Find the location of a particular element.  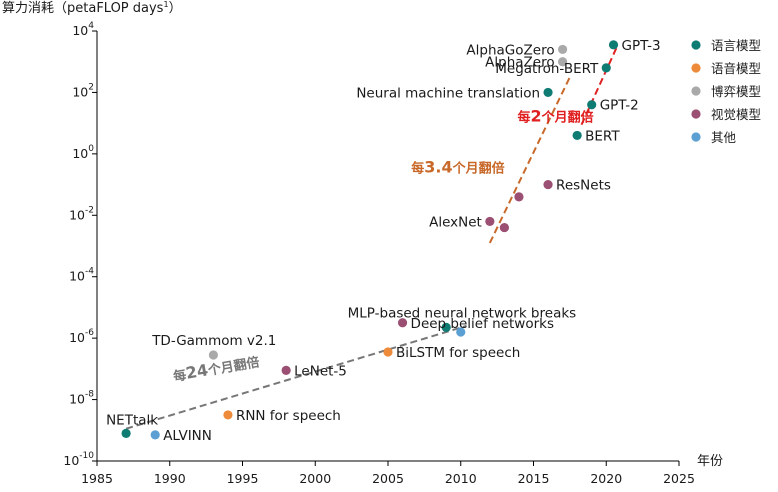

x-tick-label: 2015 is located at coordinates (534, 478).